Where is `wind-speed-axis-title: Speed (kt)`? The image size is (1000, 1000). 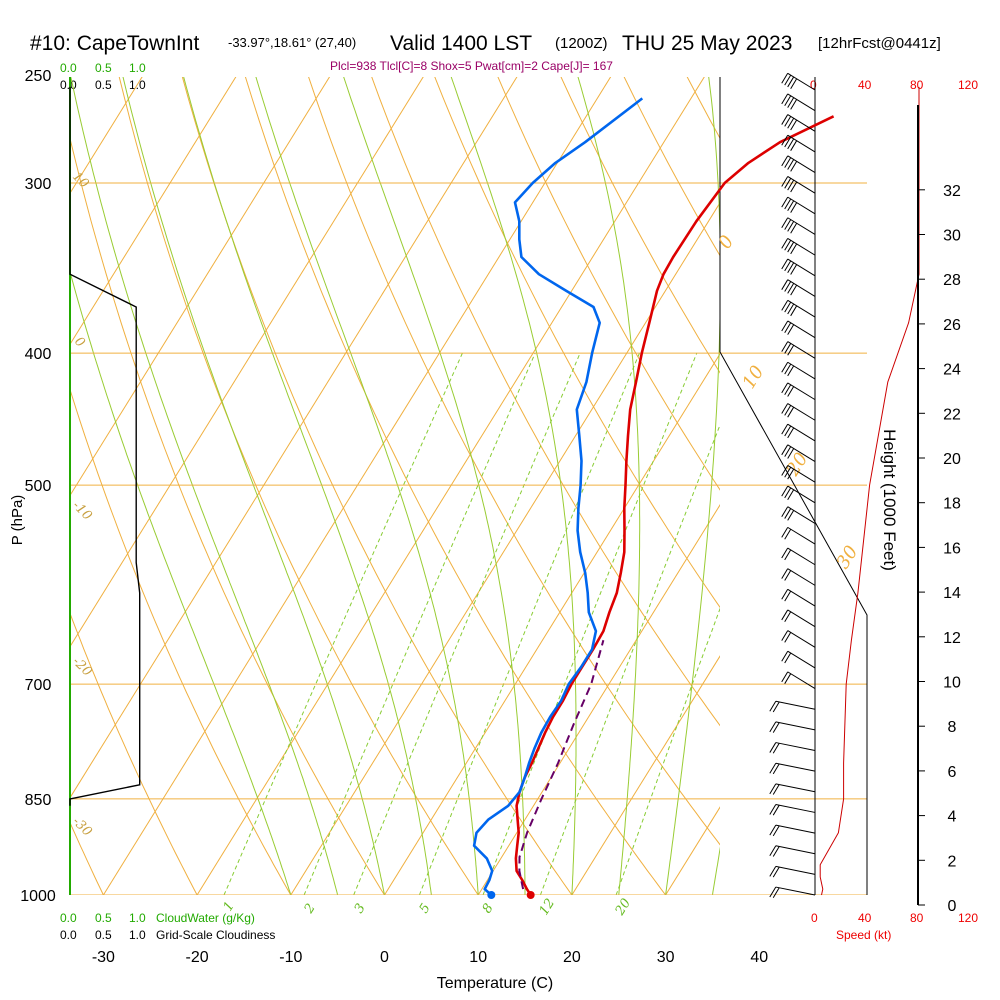 wind-speed-axis-title: Speed (kt) is located at coordinates (863, 935).